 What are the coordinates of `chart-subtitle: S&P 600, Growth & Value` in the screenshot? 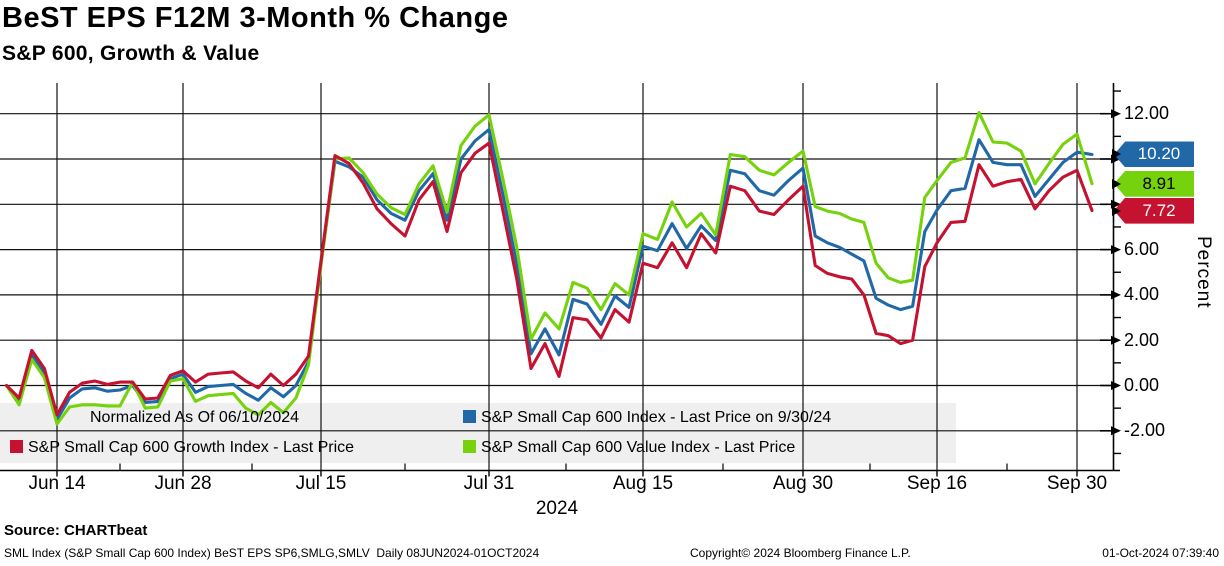 It's located at (131, 53).